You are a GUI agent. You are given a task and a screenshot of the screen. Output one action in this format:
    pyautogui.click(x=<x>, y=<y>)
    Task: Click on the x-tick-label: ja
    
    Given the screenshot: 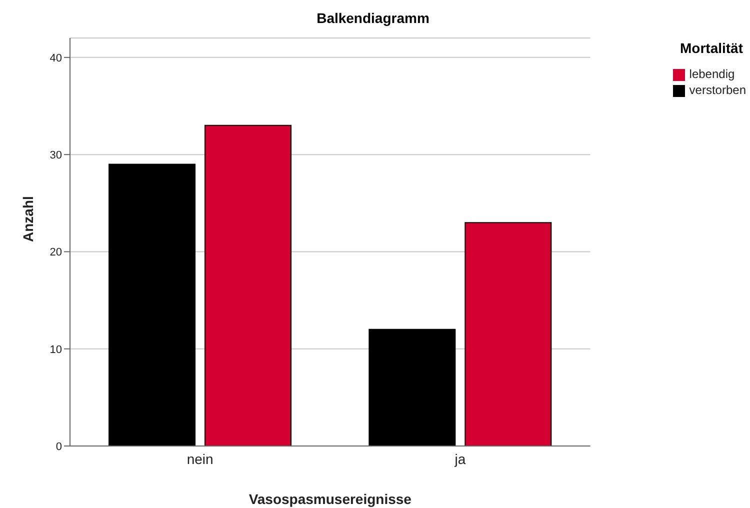 What is the action you would take?
    pyautogui.click(x=460, y=458)
    